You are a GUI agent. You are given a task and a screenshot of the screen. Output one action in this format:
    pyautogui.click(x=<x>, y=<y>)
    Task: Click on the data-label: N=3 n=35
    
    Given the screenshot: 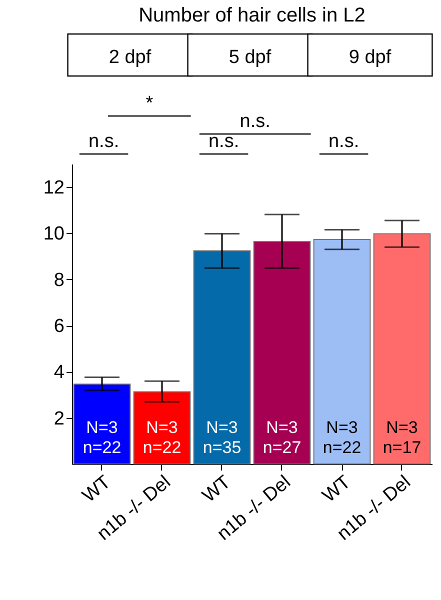 What is the action you would take?
    pyautogui.click(x=222, y=437)
    